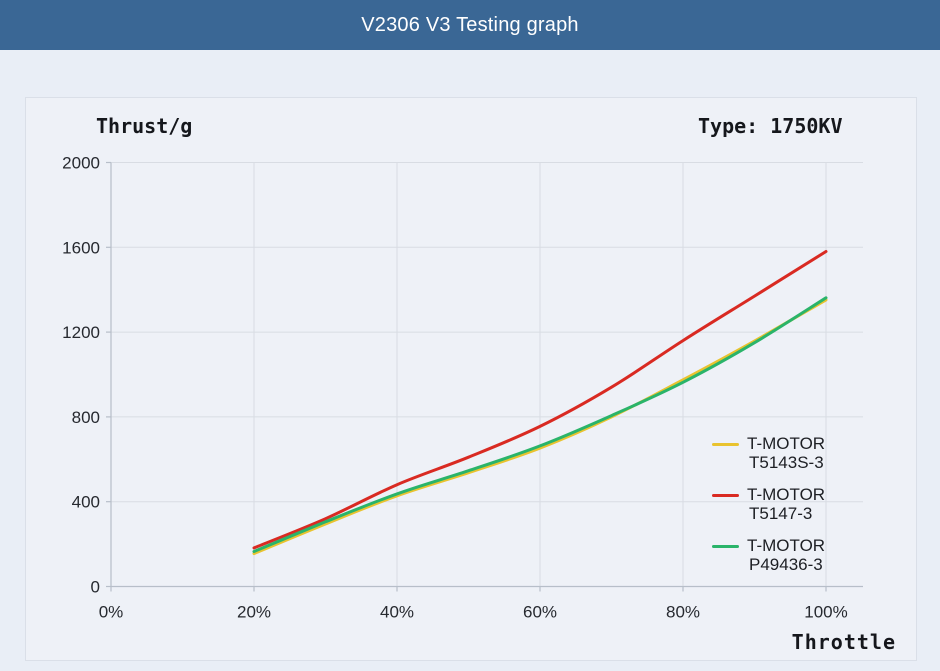 This screenshot has height=671, width=940. I want to click on legend-line-swatch-yellow, so click(725, 444).